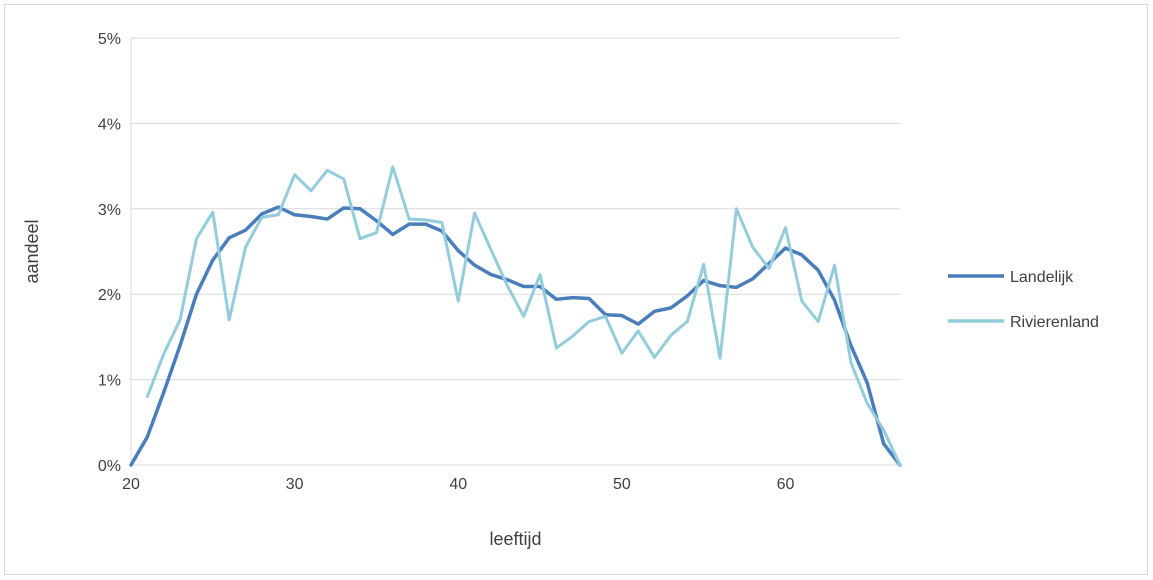 The width and height of the screenshot is (1153, 580). Describe the element at coordinates (1023, 300) in the screenshot. I see `legend: Landelijk Rivierenland` at that location.